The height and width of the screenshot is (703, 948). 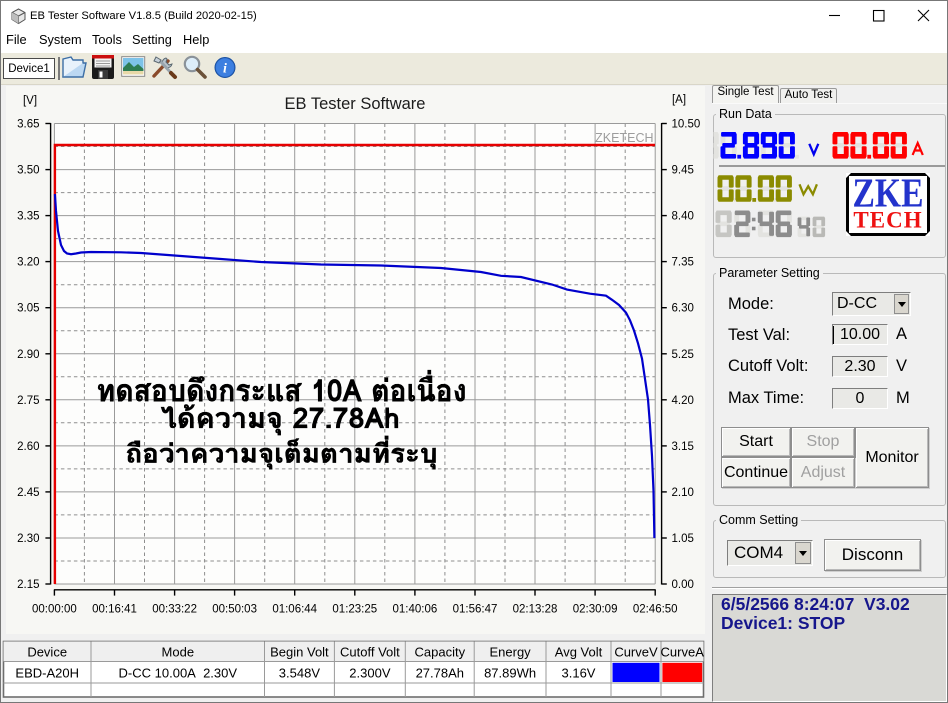 I want to click on svg-text: 8.40, so click(x=683, y=217).